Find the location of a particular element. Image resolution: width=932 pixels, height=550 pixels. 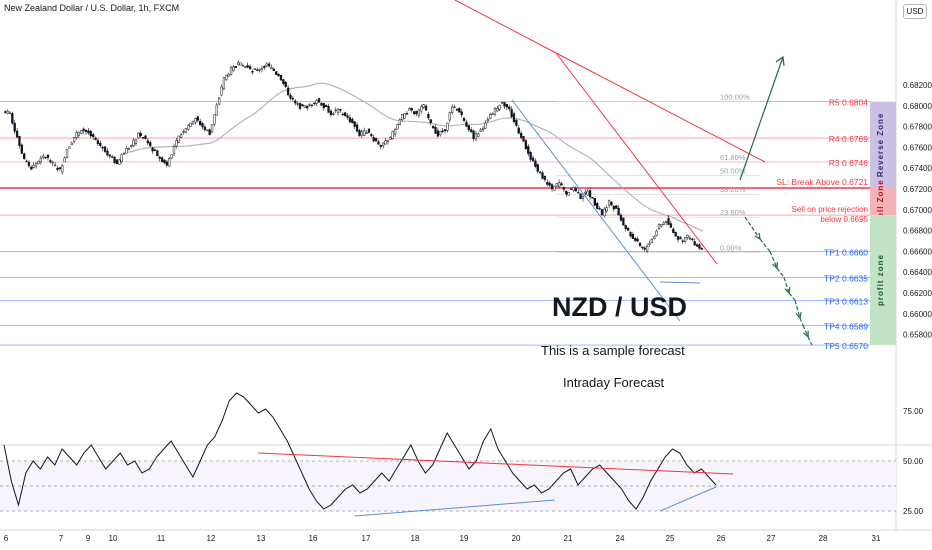

time-tick-label: 7 is located at coordinates (61, 538).